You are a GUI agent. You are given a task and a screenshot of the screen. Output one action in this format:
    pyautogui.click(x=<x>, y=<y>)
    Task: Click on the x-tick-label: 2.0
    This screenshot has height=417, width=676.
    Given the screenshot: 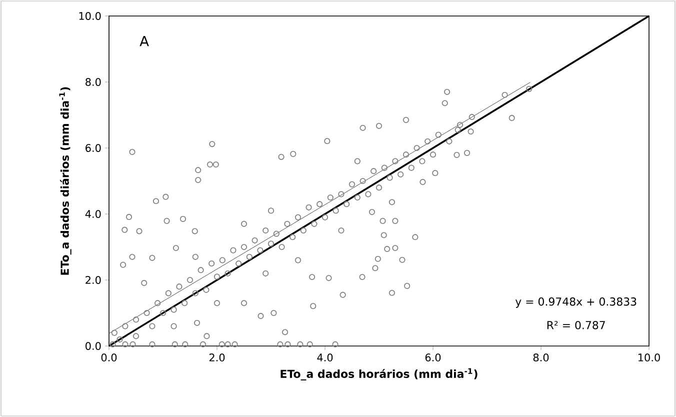 What is the action you would take?
    pyautogui.click(x=217, y=358)
    